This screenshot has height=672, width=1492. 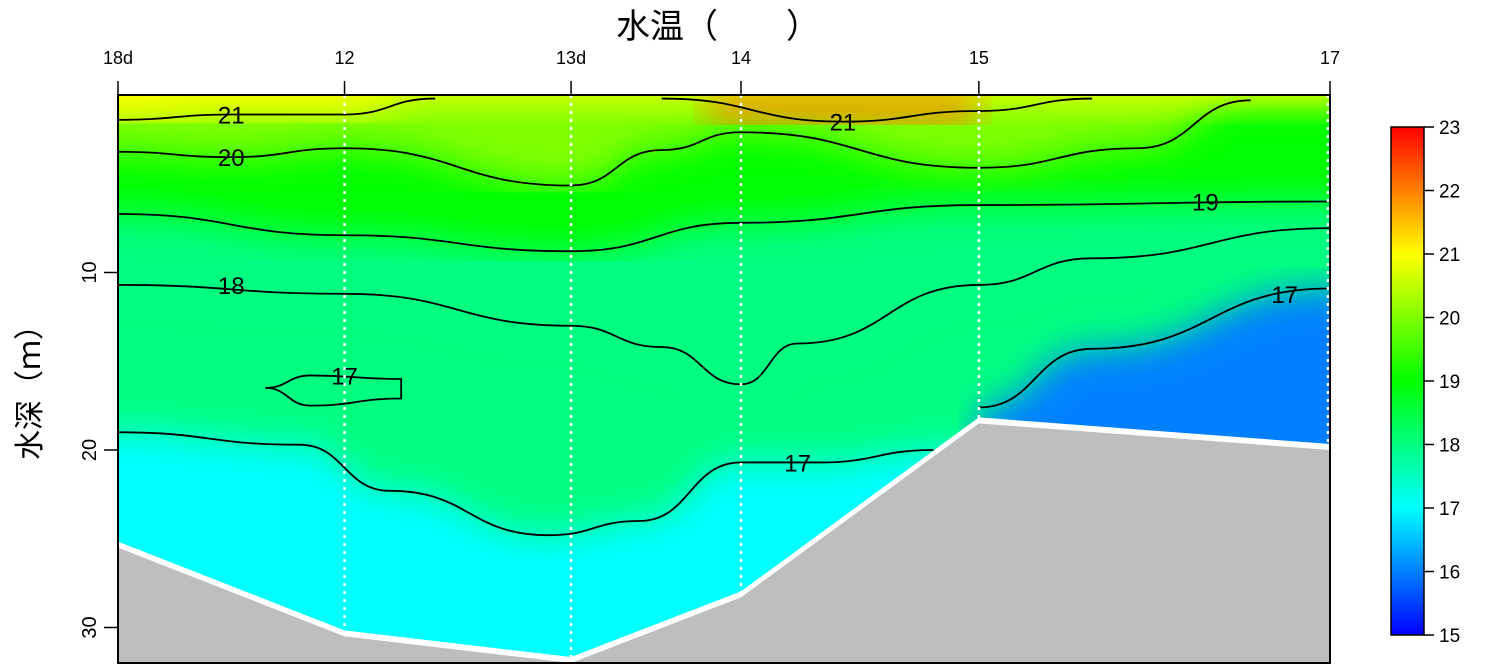 What do you see at coordinates (90, 450) in the screenshot?
I see `y-tick-label: 20` at bounding box center [90, 450].